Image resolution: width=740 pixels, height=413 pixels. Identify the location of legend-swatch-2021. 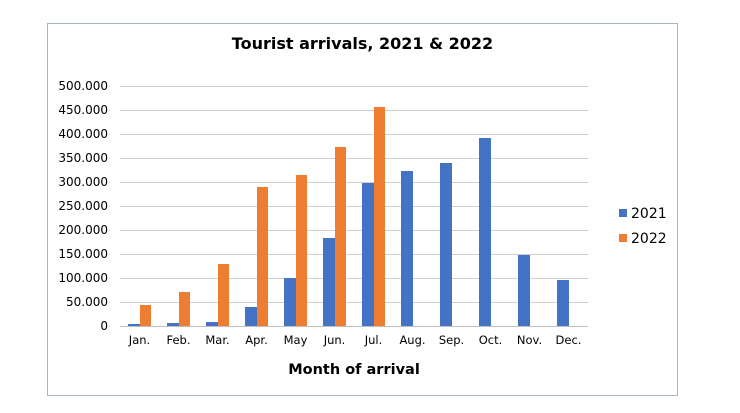
(623, 213).